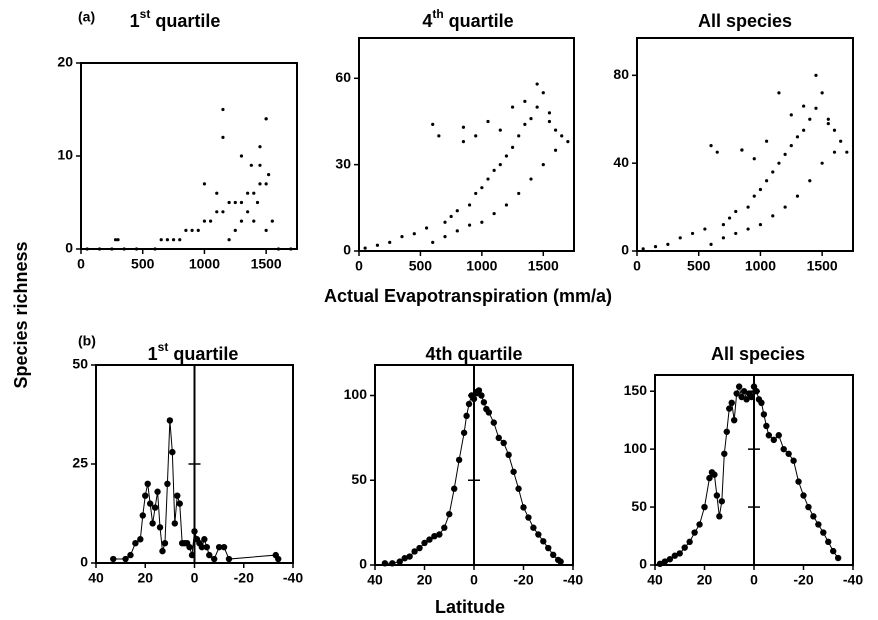  I want to click on x-axis-title: Latitude, so click(470, 607).